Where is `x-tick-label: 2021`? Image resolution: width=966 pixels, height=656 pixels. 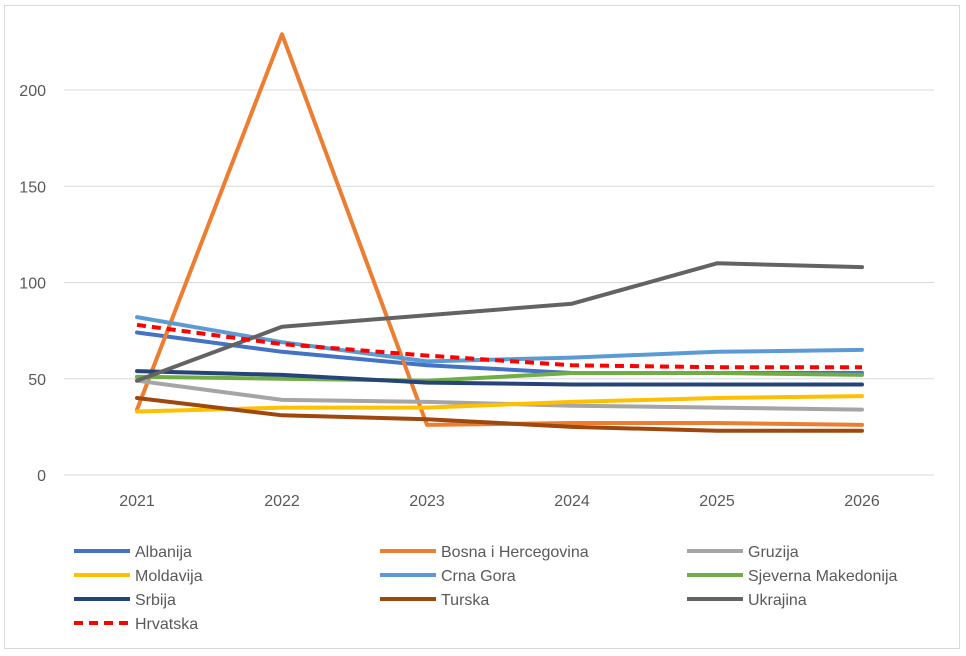
x-tick-label: 2021 is located at coordinates (137, 501).